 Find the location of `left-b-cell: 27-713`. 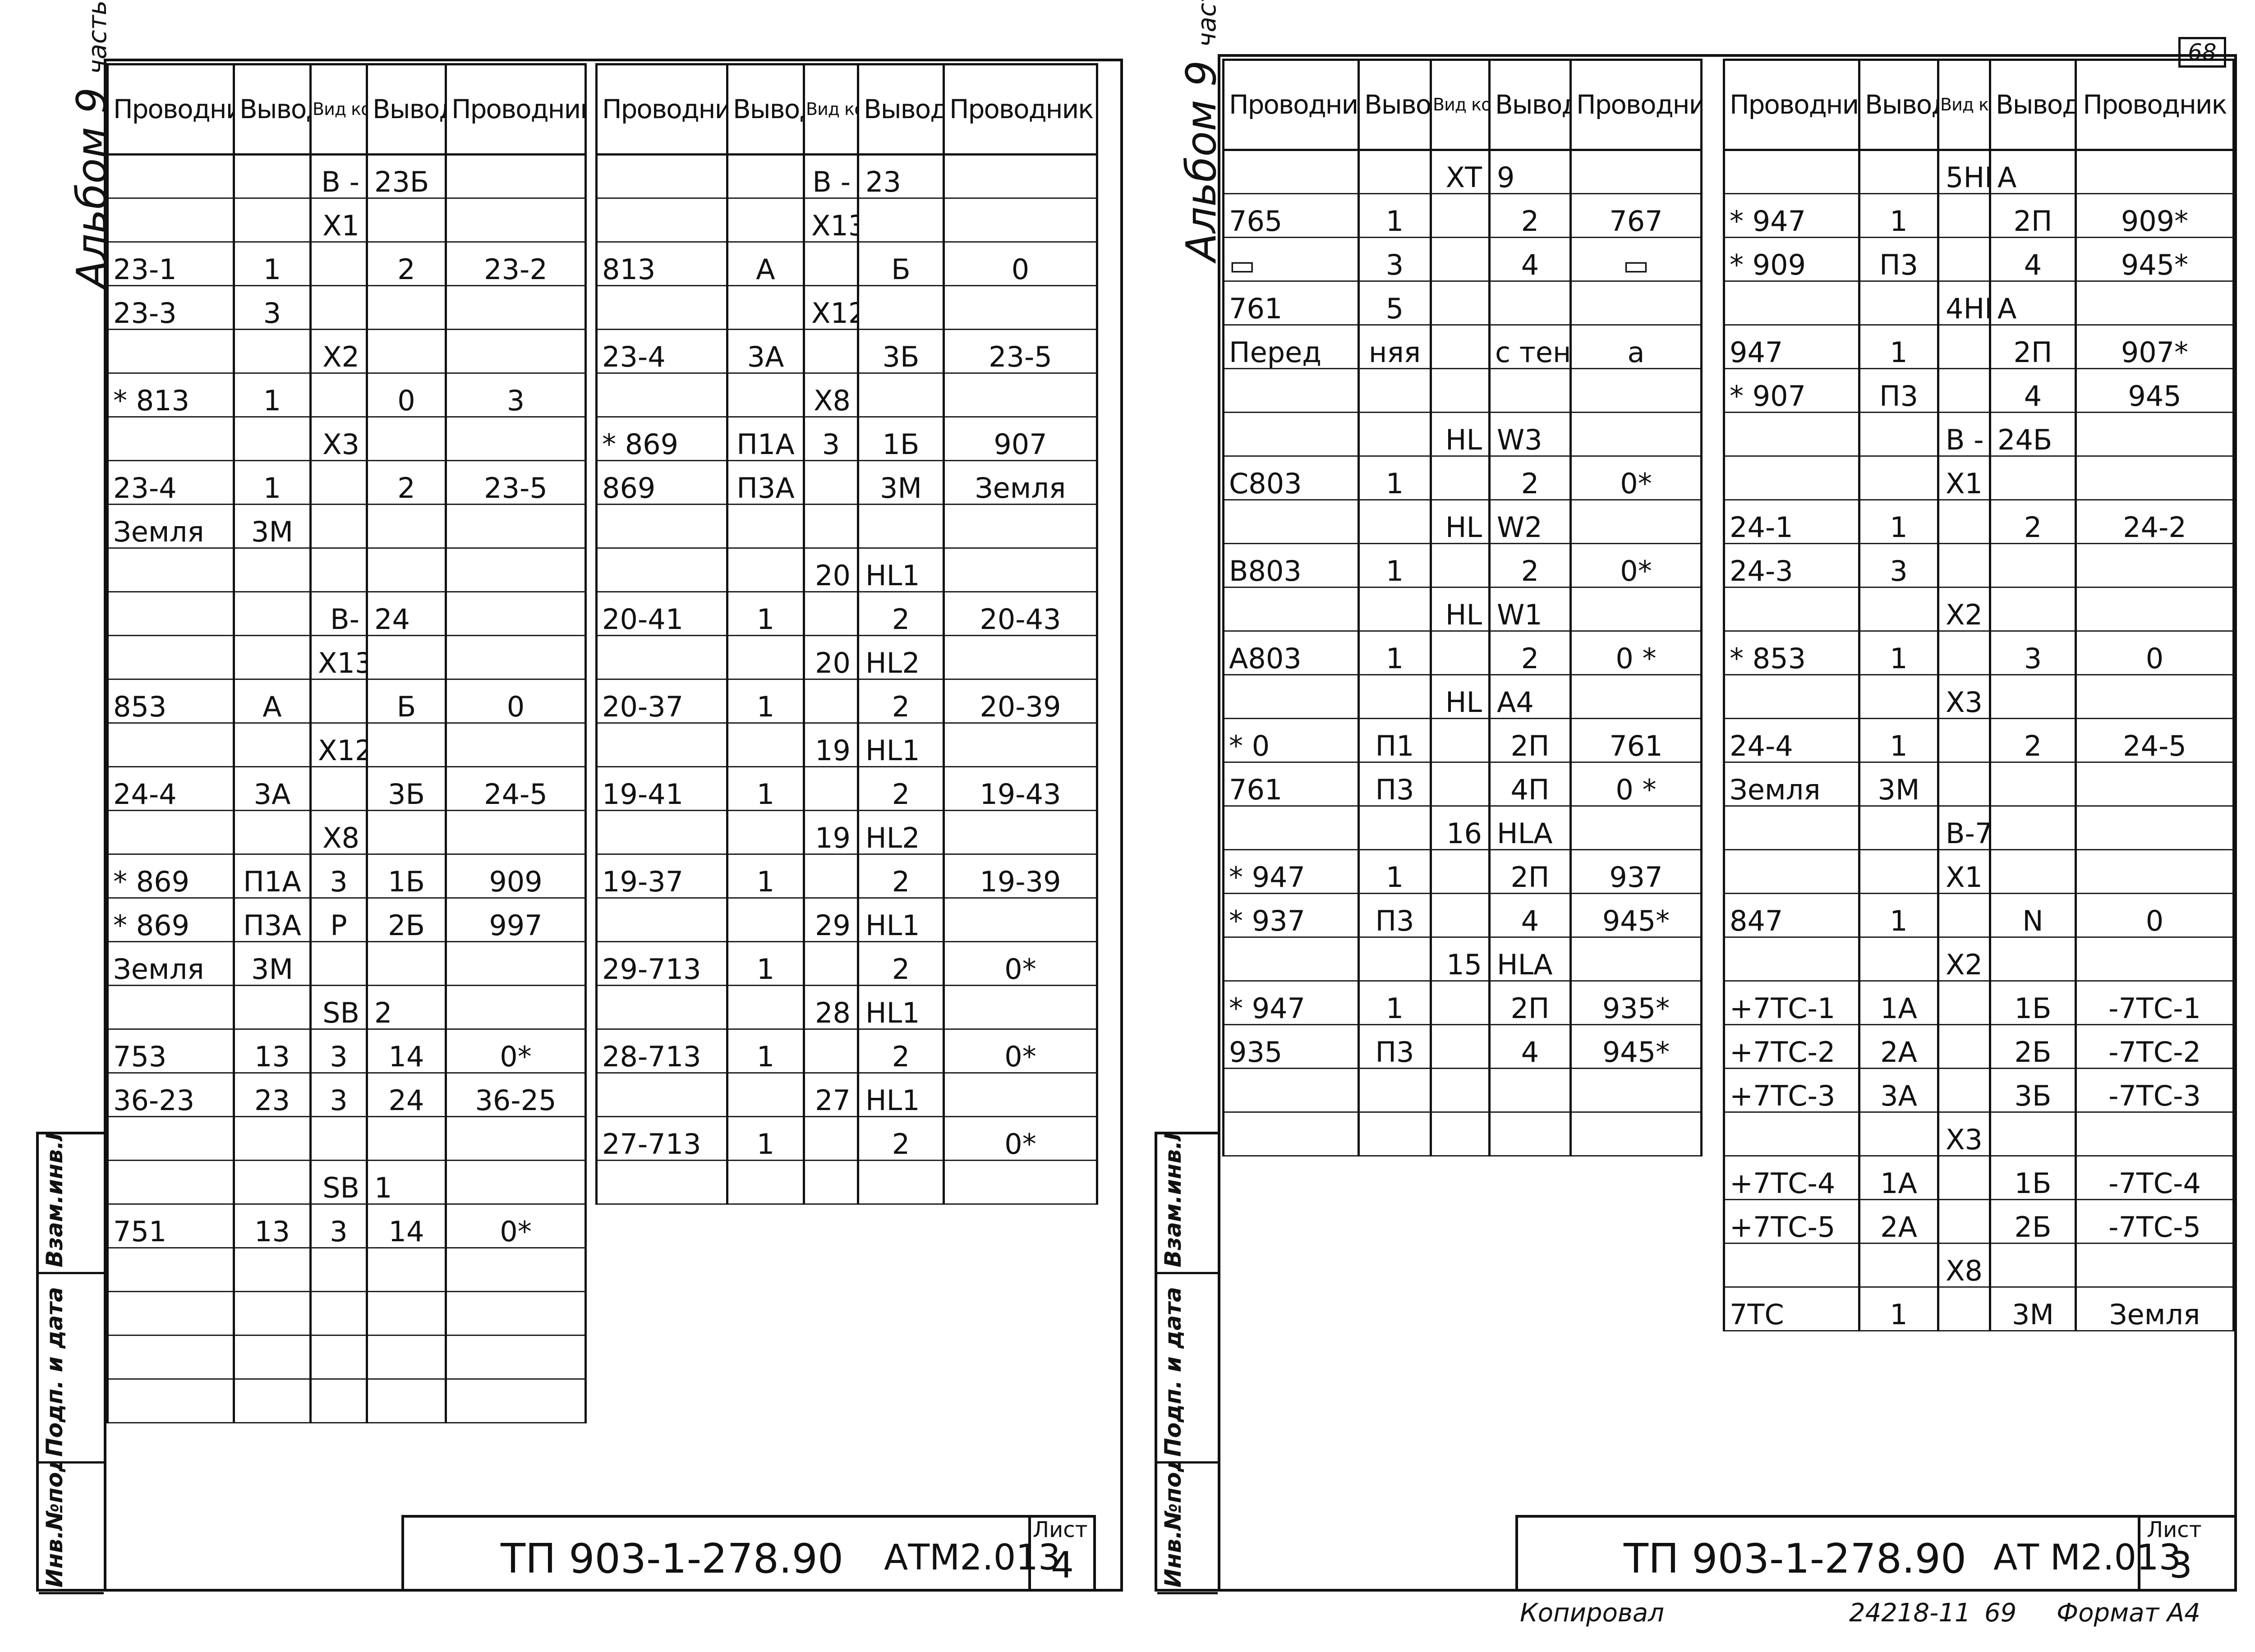

left-b-cell: 27-713 is located at coordinates (661, 1138).